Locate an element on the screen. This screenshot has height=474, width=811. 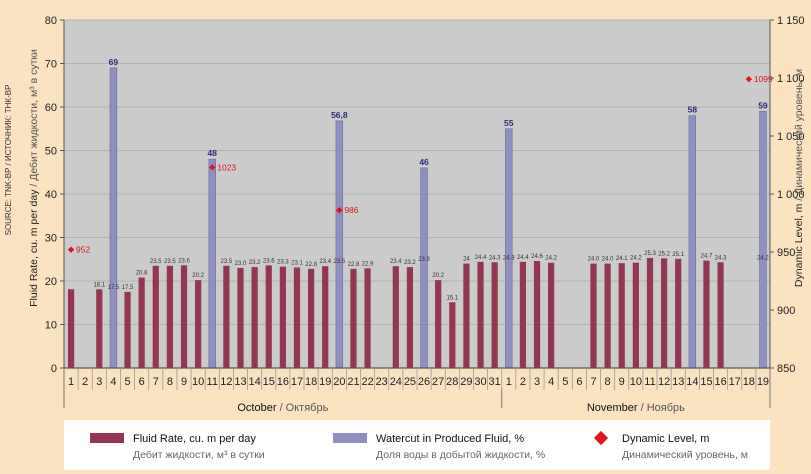
month-labels: October / Октябрь November / Ноябрь is located at coordinates (417, 391).